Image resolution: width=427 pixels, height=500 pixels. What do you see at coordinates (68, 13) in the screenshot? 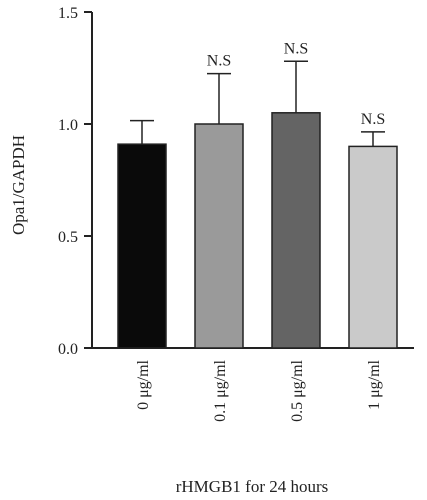
I see `y-tick-label: 1.5` at bounding box center [68, 13].